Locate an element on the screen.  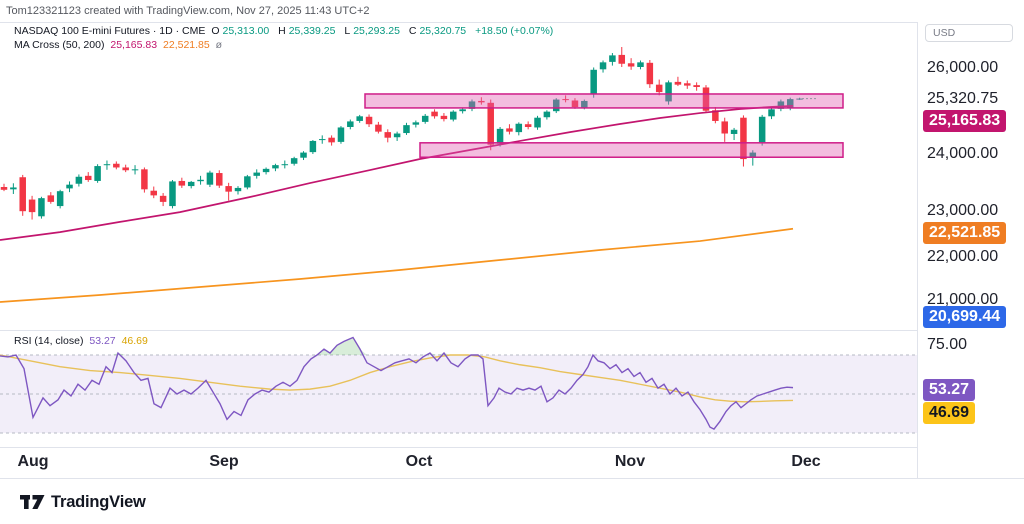
tradingview-logo: TradingView is located at coordinates (83, 502).